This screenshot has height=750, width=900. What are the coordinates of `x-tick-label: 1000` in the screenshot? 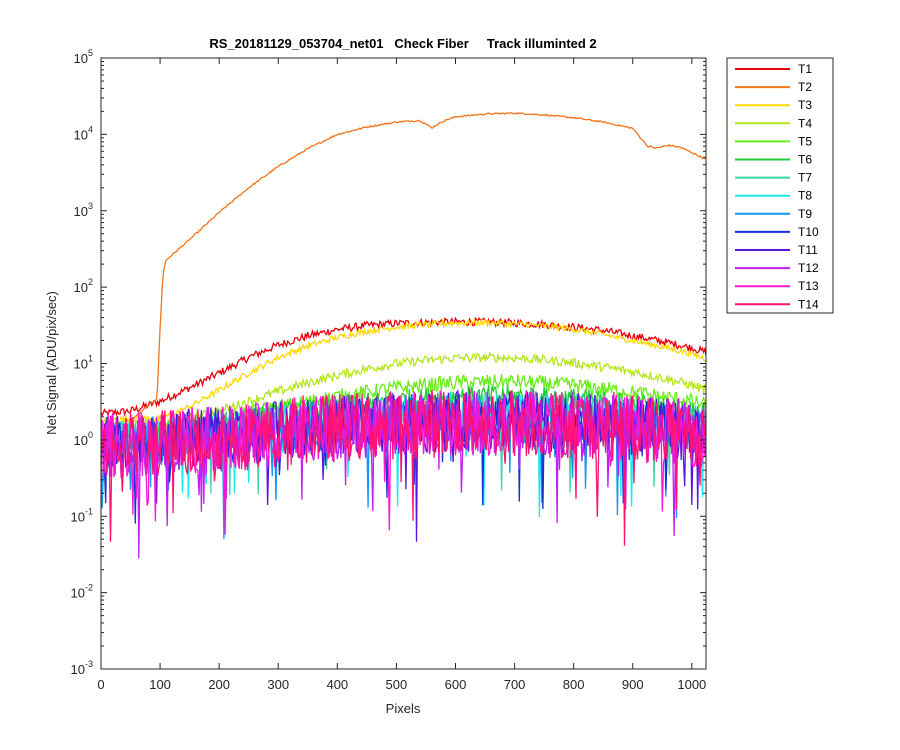 It's located at (691, 684).